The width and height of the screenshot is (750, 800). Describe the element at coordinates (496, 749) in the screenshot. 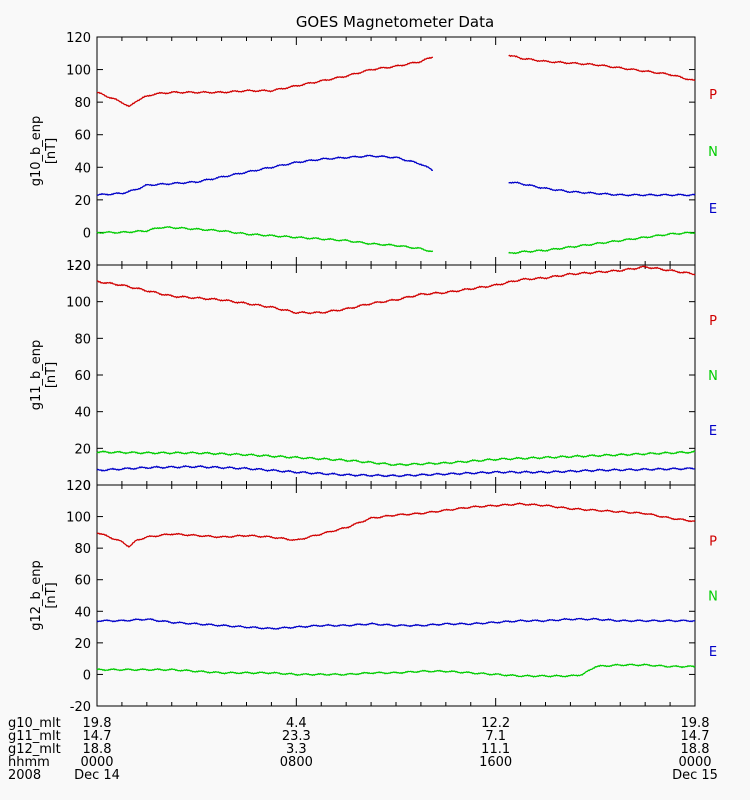

I see `footer-value: 11.1` at that location.